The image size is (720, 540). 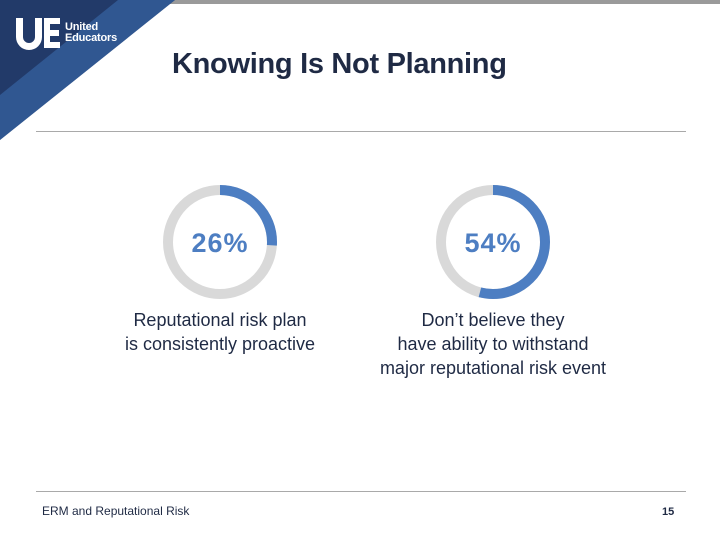 What do you see at coordinates (116, 511) in the screenshot?
I see `footer-title: ERM and Reputational Risk` at bounding box center [116, 511].